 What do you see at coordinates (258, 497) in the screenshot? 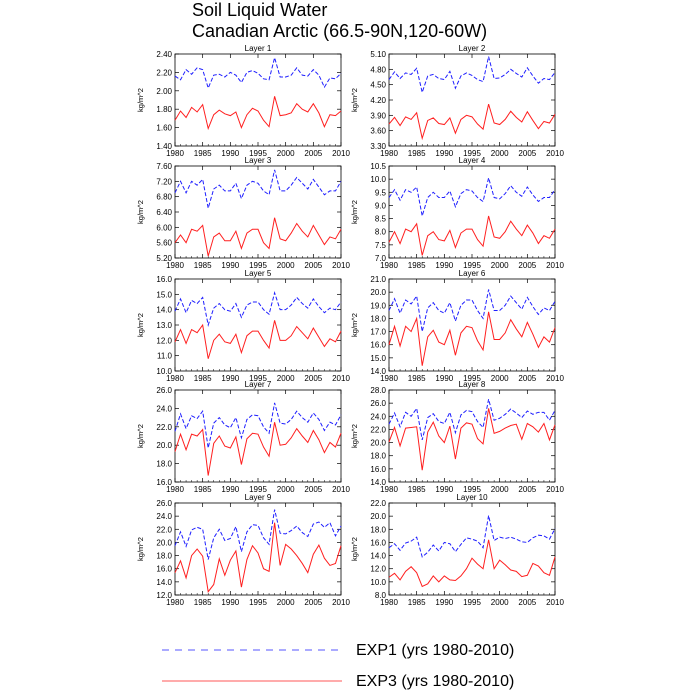
I see `panel-title: Layer 9` at bounding box center [258, 497].